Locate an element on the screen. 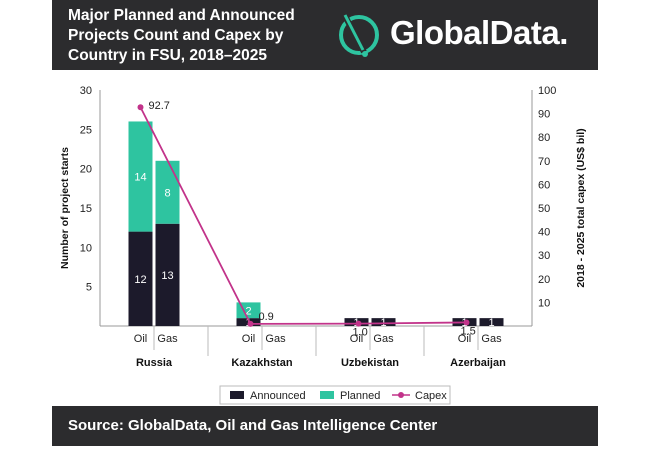 The image size is (650, 450). y-tick-label: 5 is located at coordinates (89, 288).